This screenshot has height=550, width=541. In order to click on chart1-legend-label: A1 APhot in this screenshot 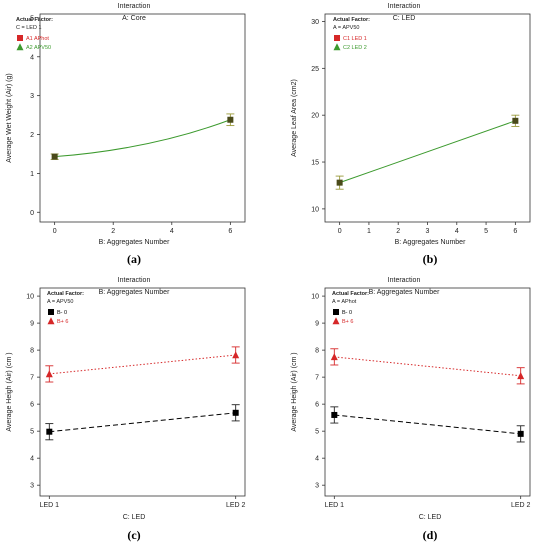, I will do `click(37, 39)`.